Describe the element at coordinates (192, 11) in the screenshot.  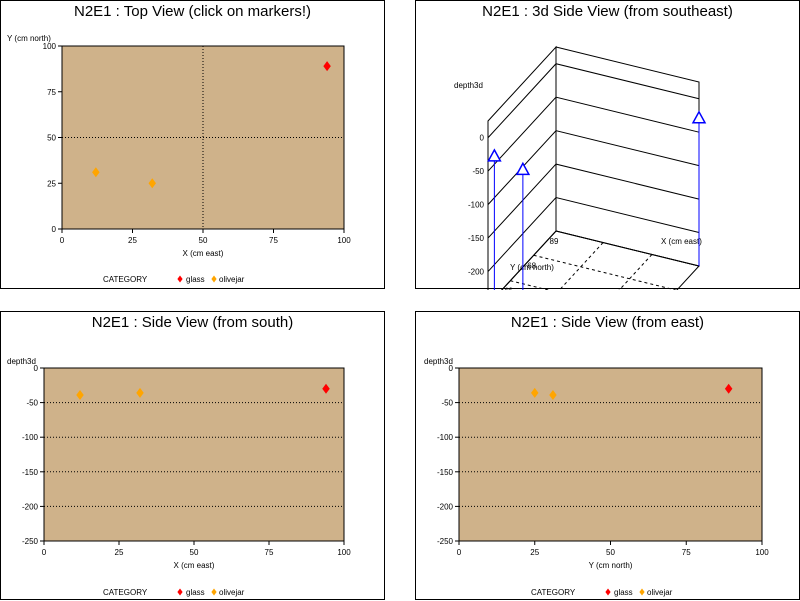
I see `chart-title: N2E1 : Top View (click on markers!)` at that location.